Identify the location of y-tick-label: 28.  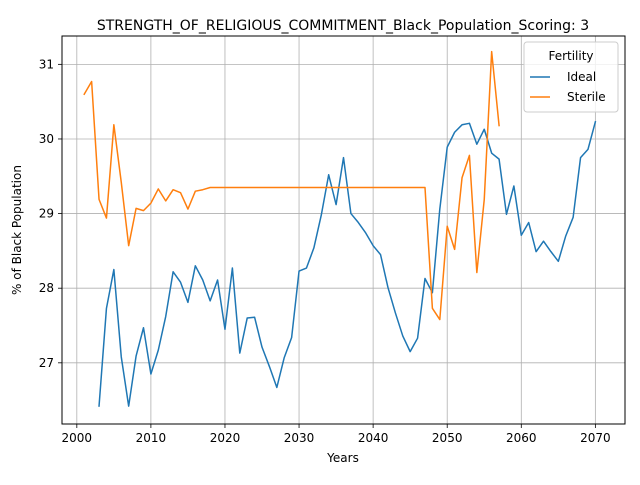
(46, 288).